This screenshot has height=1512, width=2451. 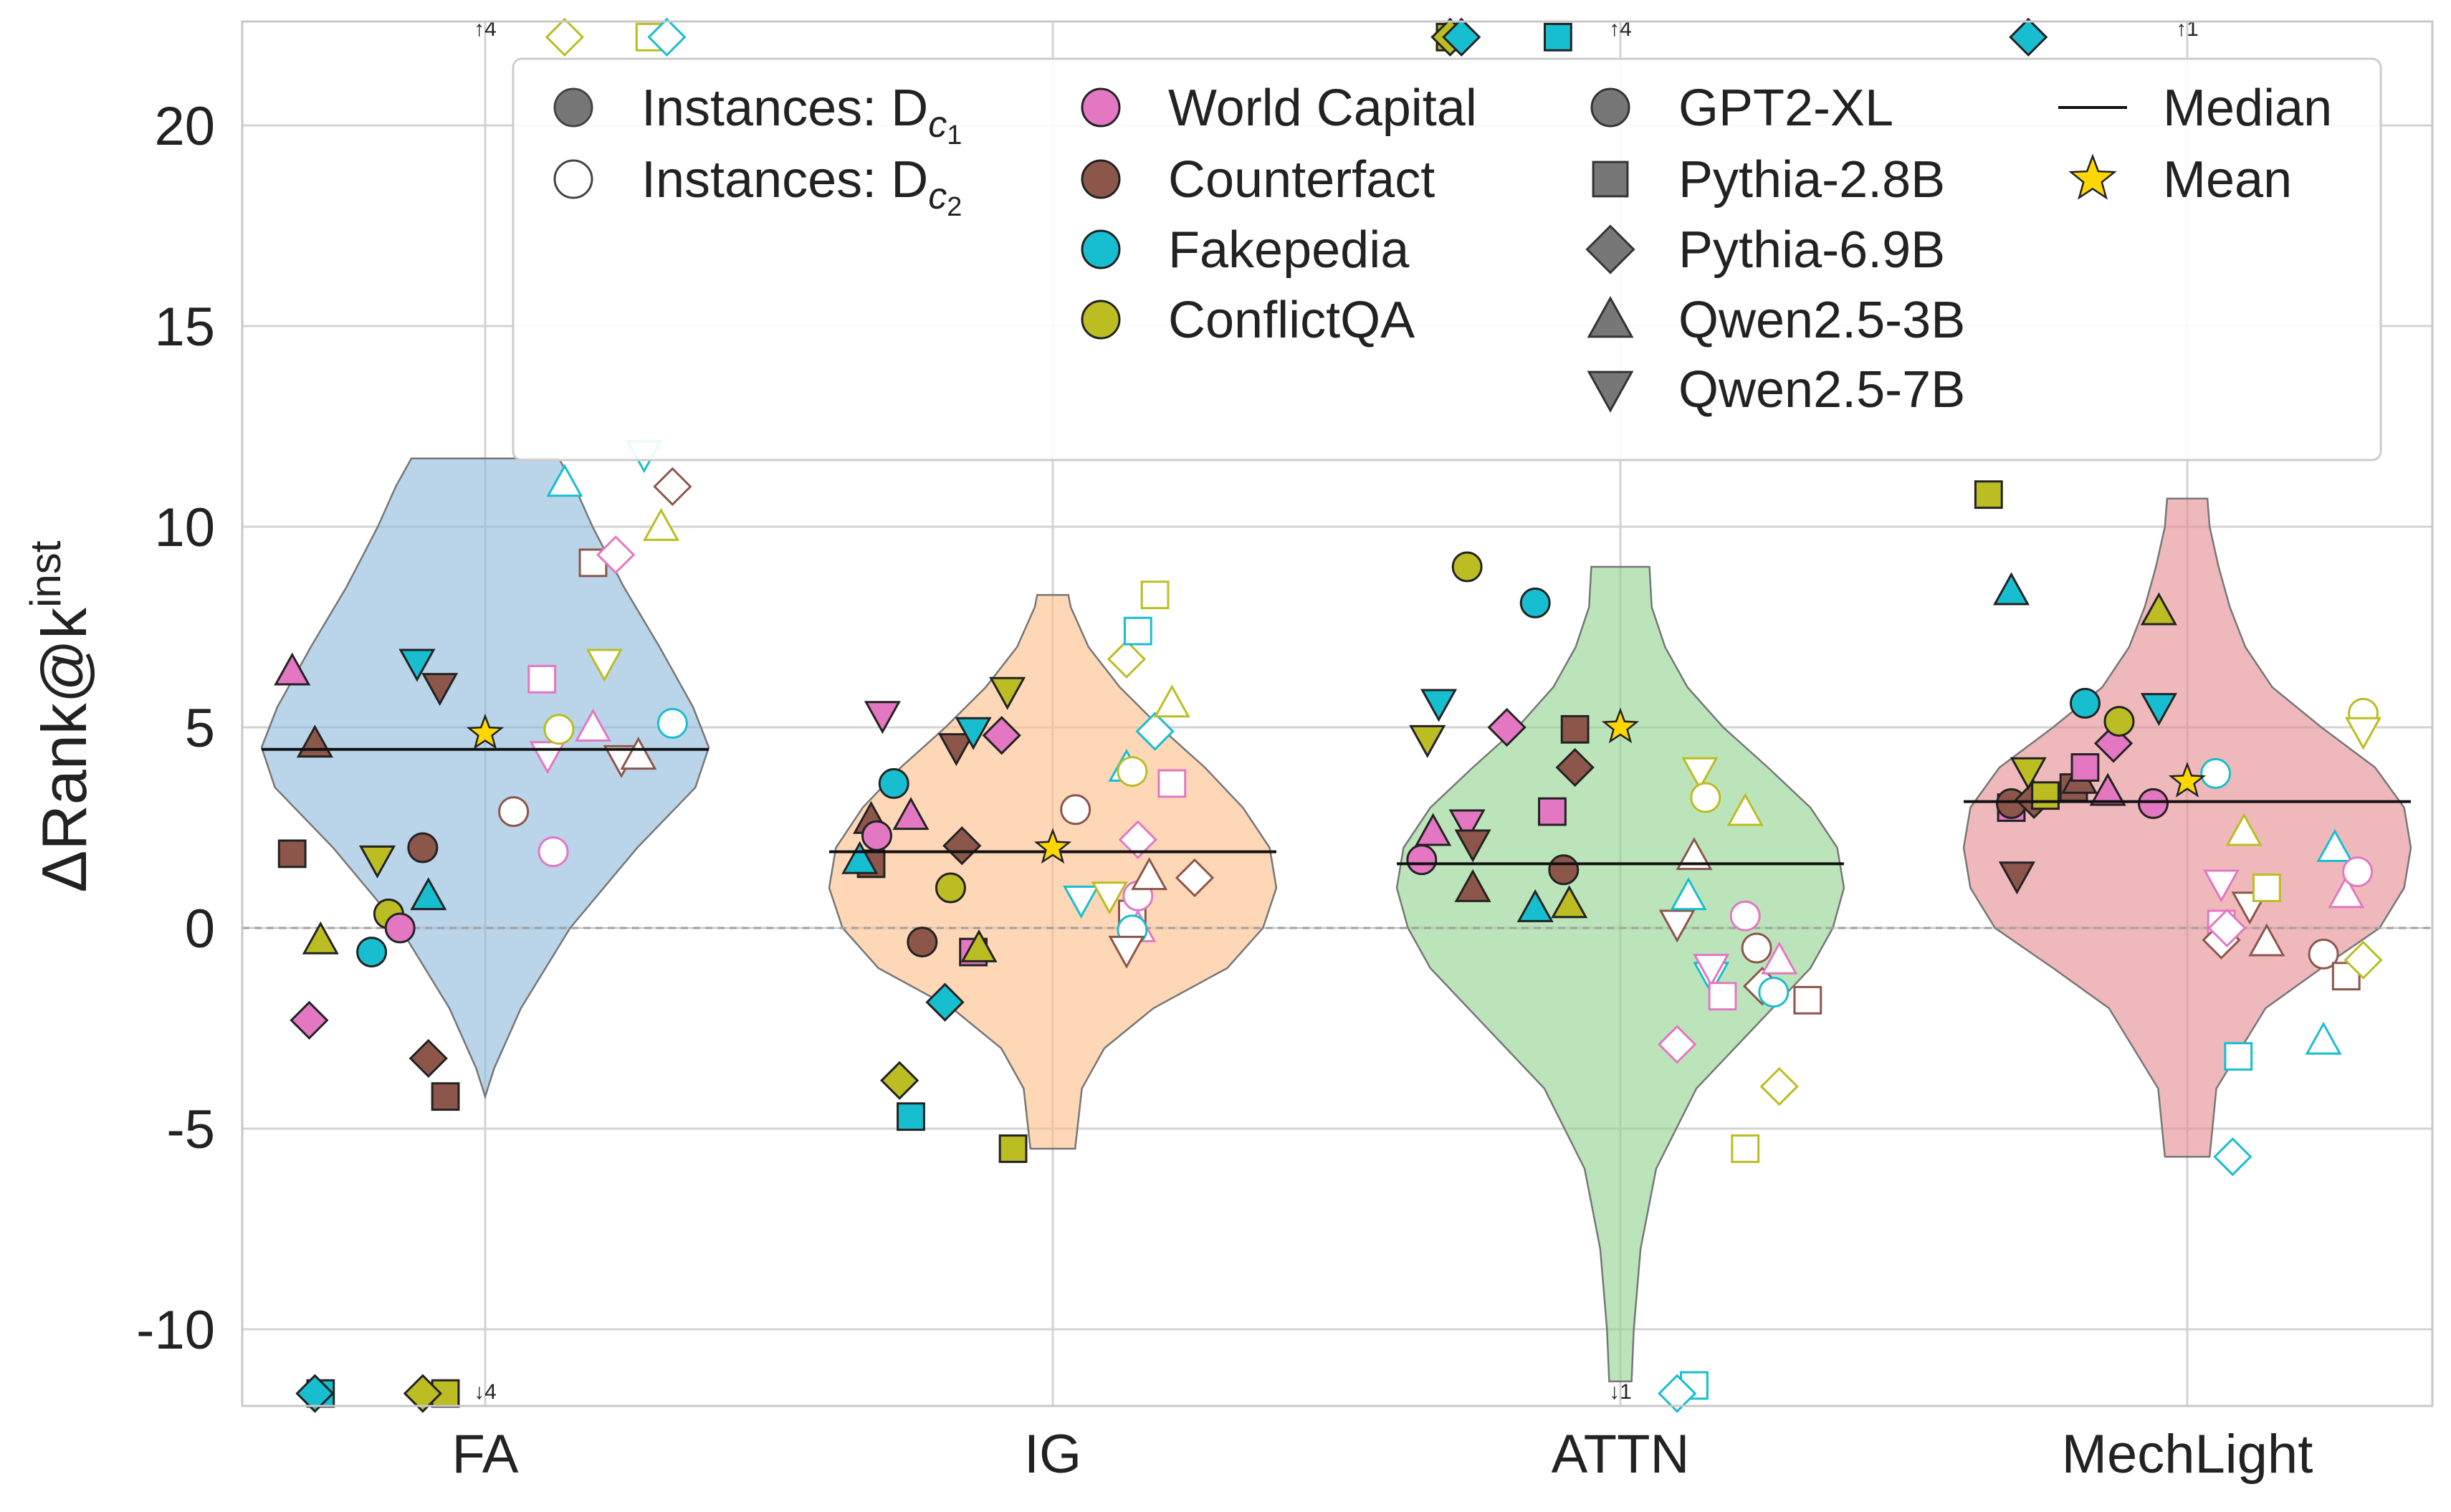 I want to click on overflow-label: ↓4, so click(x=485, y=1392).